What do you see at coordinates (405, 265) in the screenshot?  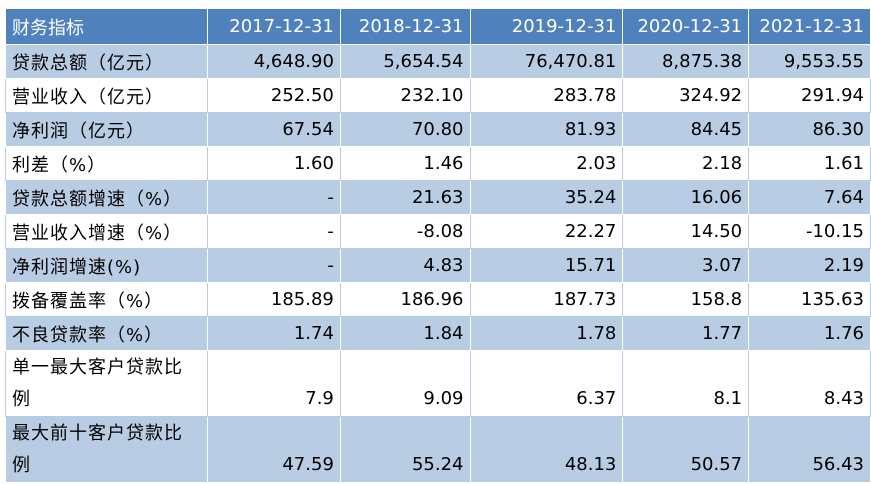 I see `table-cell: 4.83` at bounding box center [405, 265].